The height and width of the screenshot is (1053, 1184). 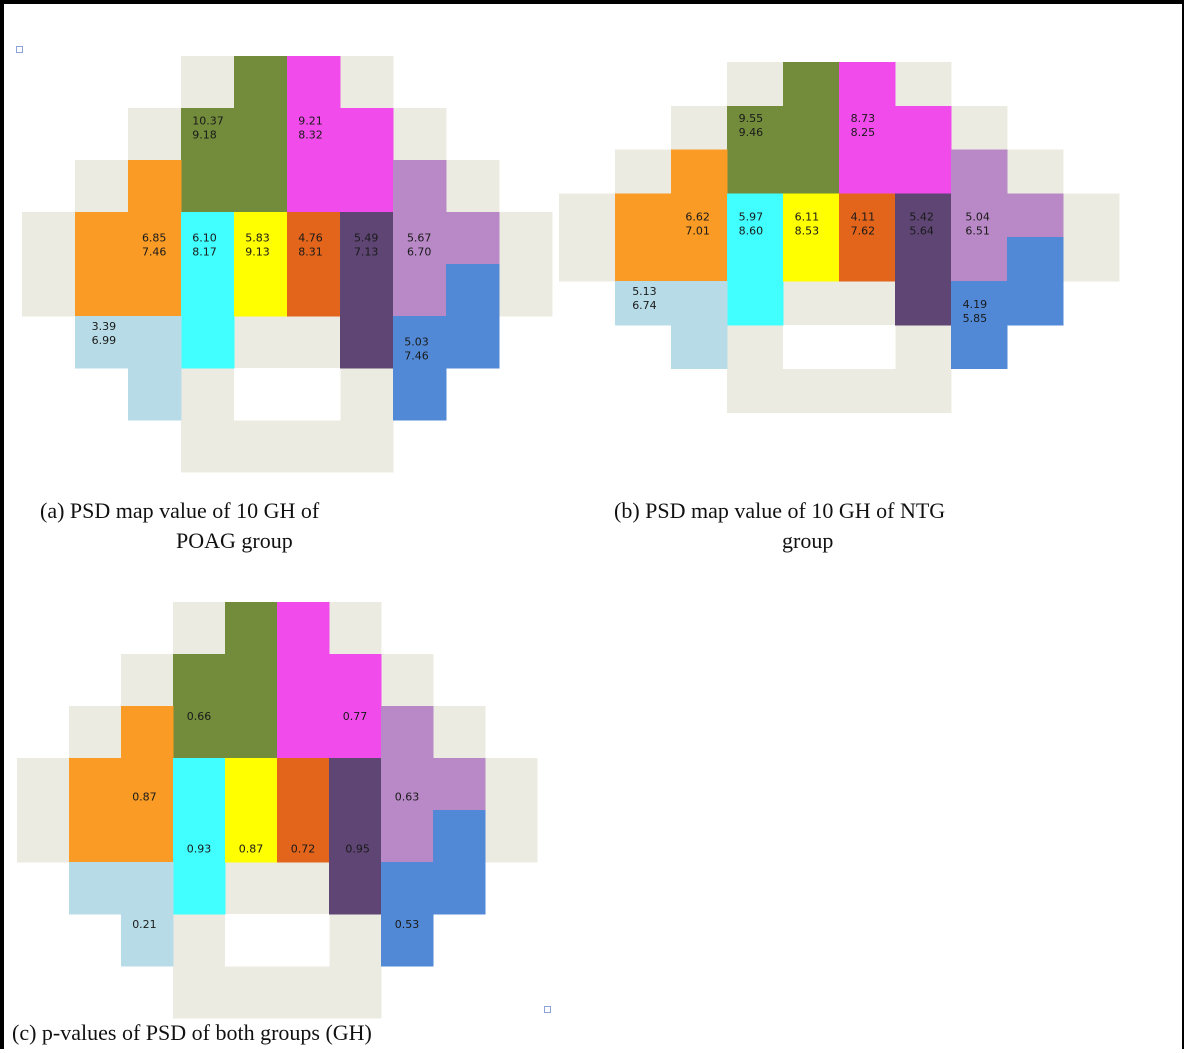 What do you see at coordinates (863, 118) in the screenshot?
I see `value-label-magenta: 8.73` at bounding box center [863, 118].